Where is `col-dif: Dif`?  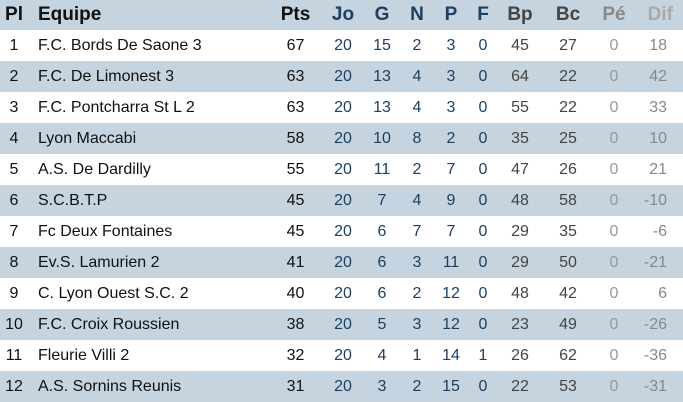
col-dif: Dif is located at coordinates (660, 14).